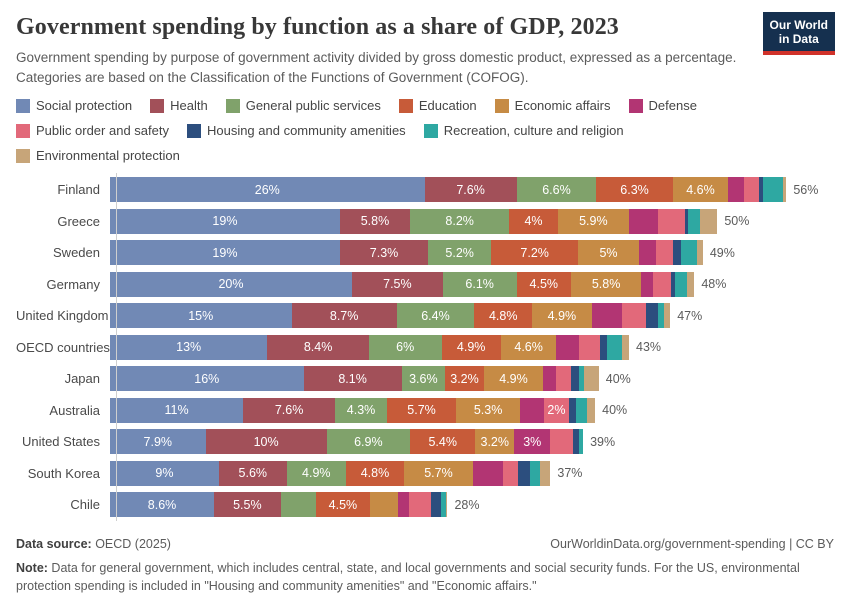 The image size is (850, 600). What do you see at coordinates (593, 221) in the screenshot?
I see `bar-segment: 5.9%` at bounding box center [593, 221].